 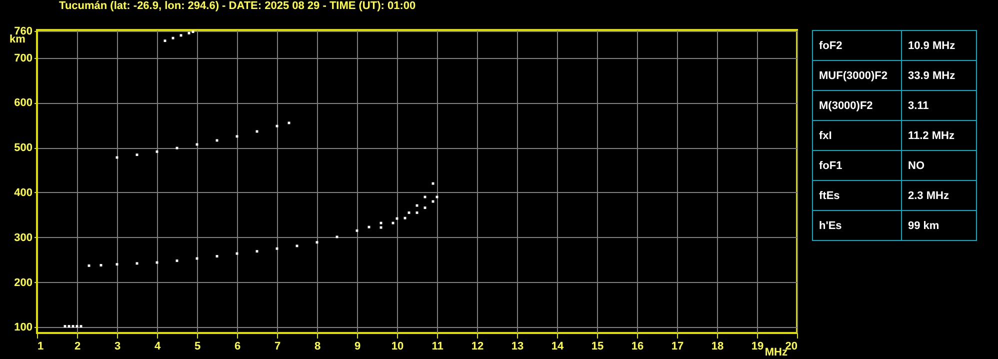 I want to click on text: 2.3 MHz, so click(x=939, y=195).